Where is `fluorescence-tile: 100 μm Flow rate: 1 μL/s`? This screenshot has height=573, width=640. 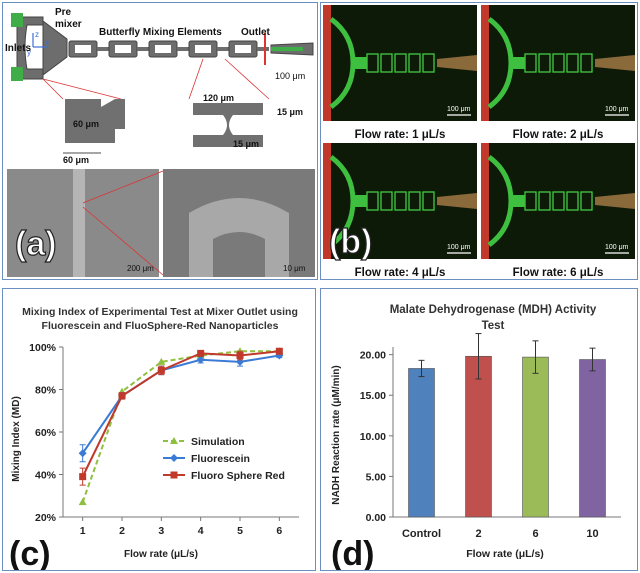 fluorescence-tile: 100 μm Flow rate: 1 μL/s is located at coordinates (400, 73).